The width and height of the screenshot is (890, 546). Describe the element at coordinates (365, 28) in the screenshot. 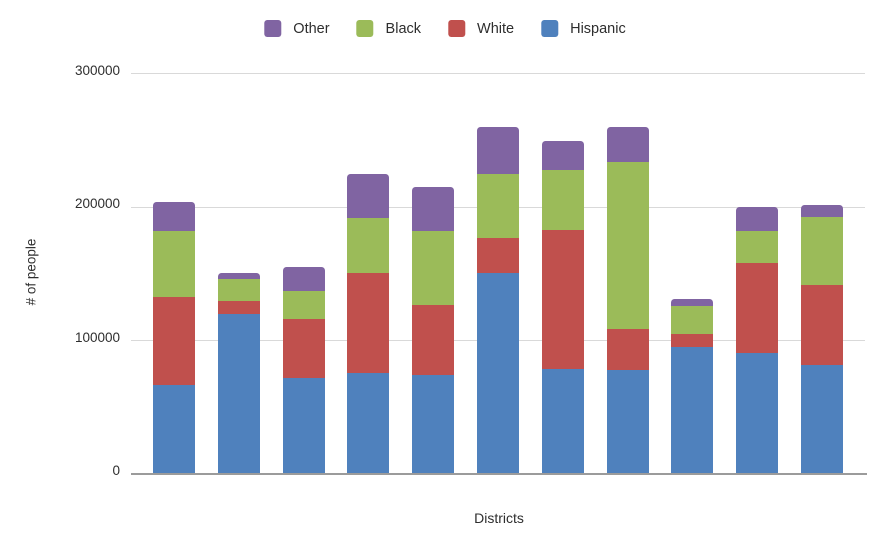

I see `legend-swatch-black` at that location.